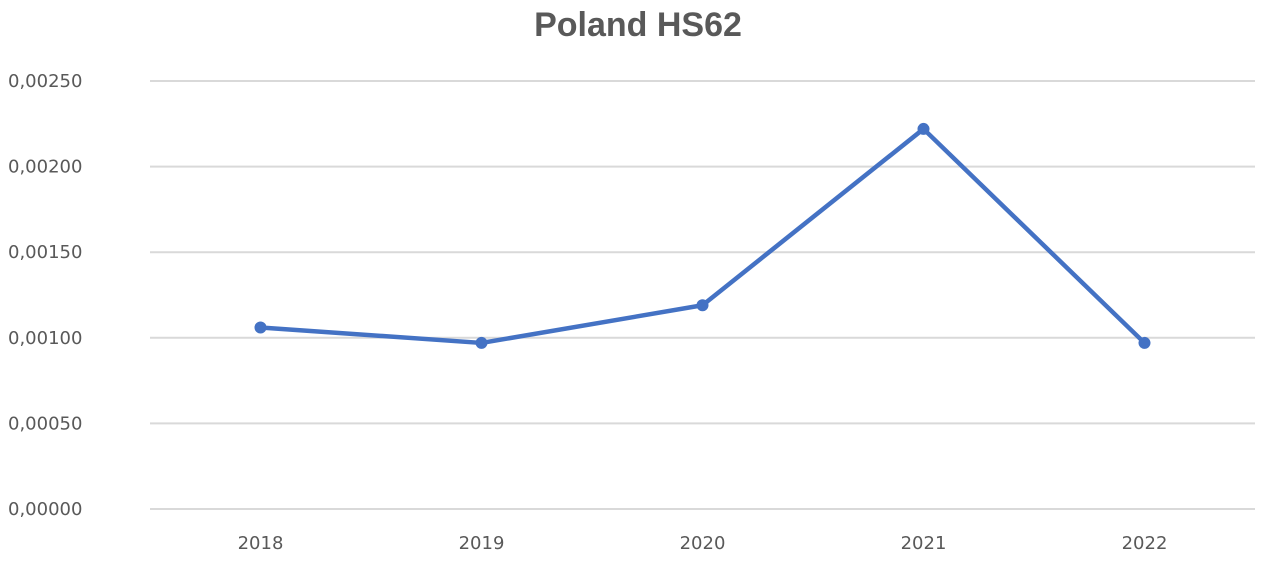 The height and width of the screenshot is (561, 1280). Describe the element at coordinates (924, 543) in the screenshot. I see `x-tick-label: 2021` at that location.